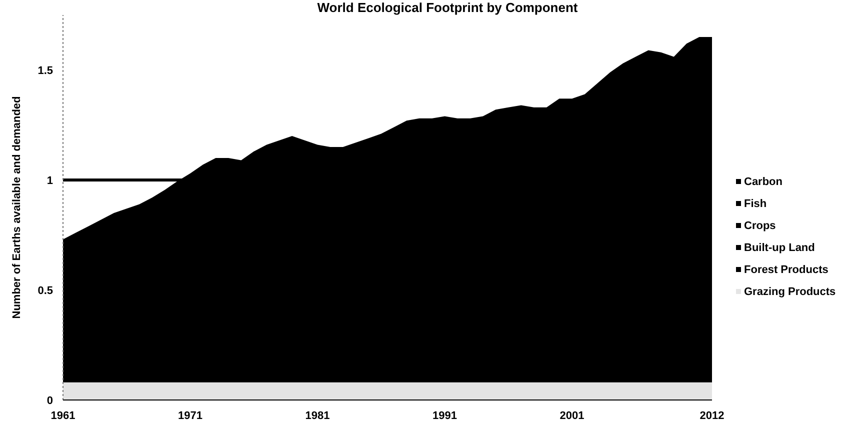 Image resolution: width=854 pixels, height=427 pixels. What do you see at coordinates (786, 270) in the screenshot?
I see `legend-label: Forest Products` at bounding box center [786, 270].